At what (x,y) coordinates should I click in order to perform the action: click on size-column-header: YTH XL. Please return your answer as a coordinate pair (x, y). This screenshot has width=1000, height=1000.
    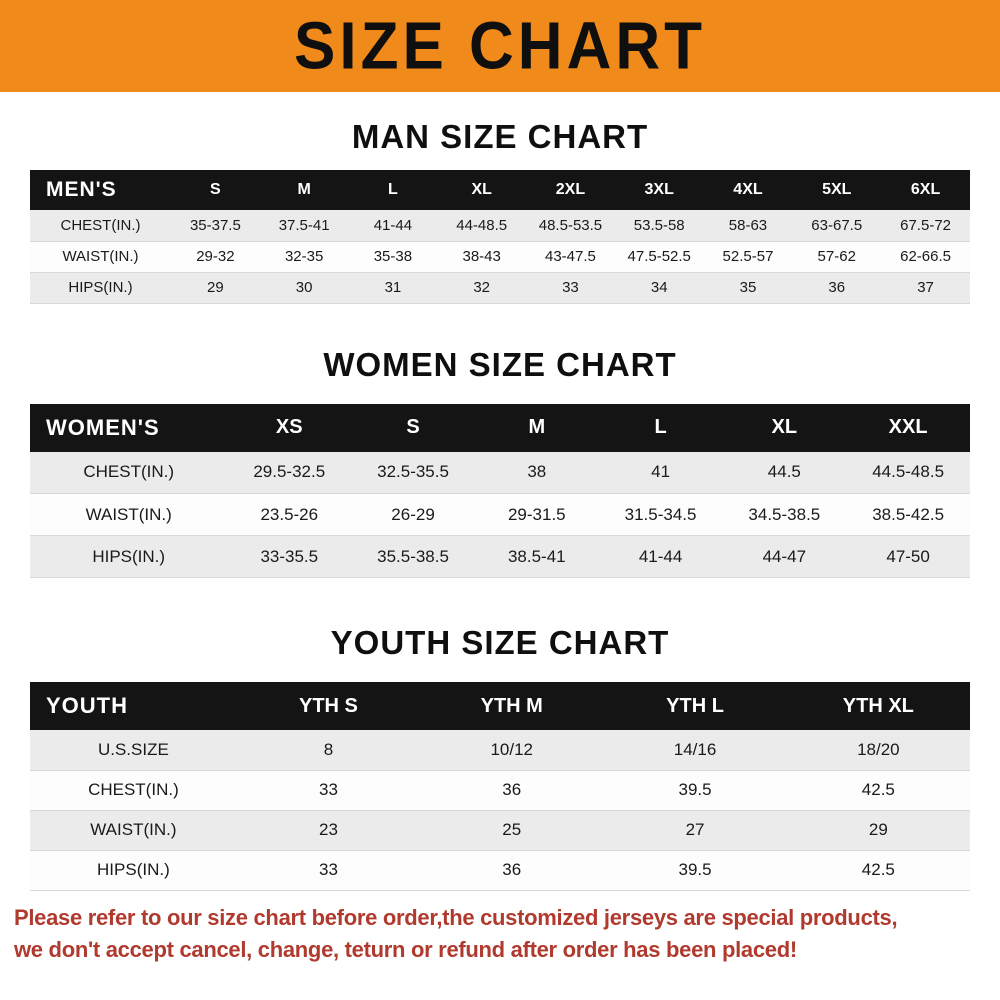
    Looking at the image, I should click on (878, 706).